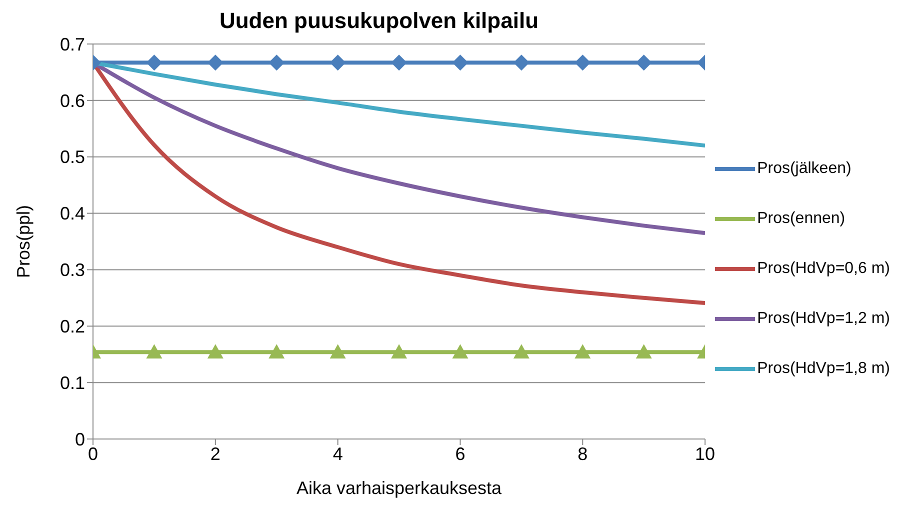  I want to click on y-axis-title: Pros(ppl), so click(23, 241).